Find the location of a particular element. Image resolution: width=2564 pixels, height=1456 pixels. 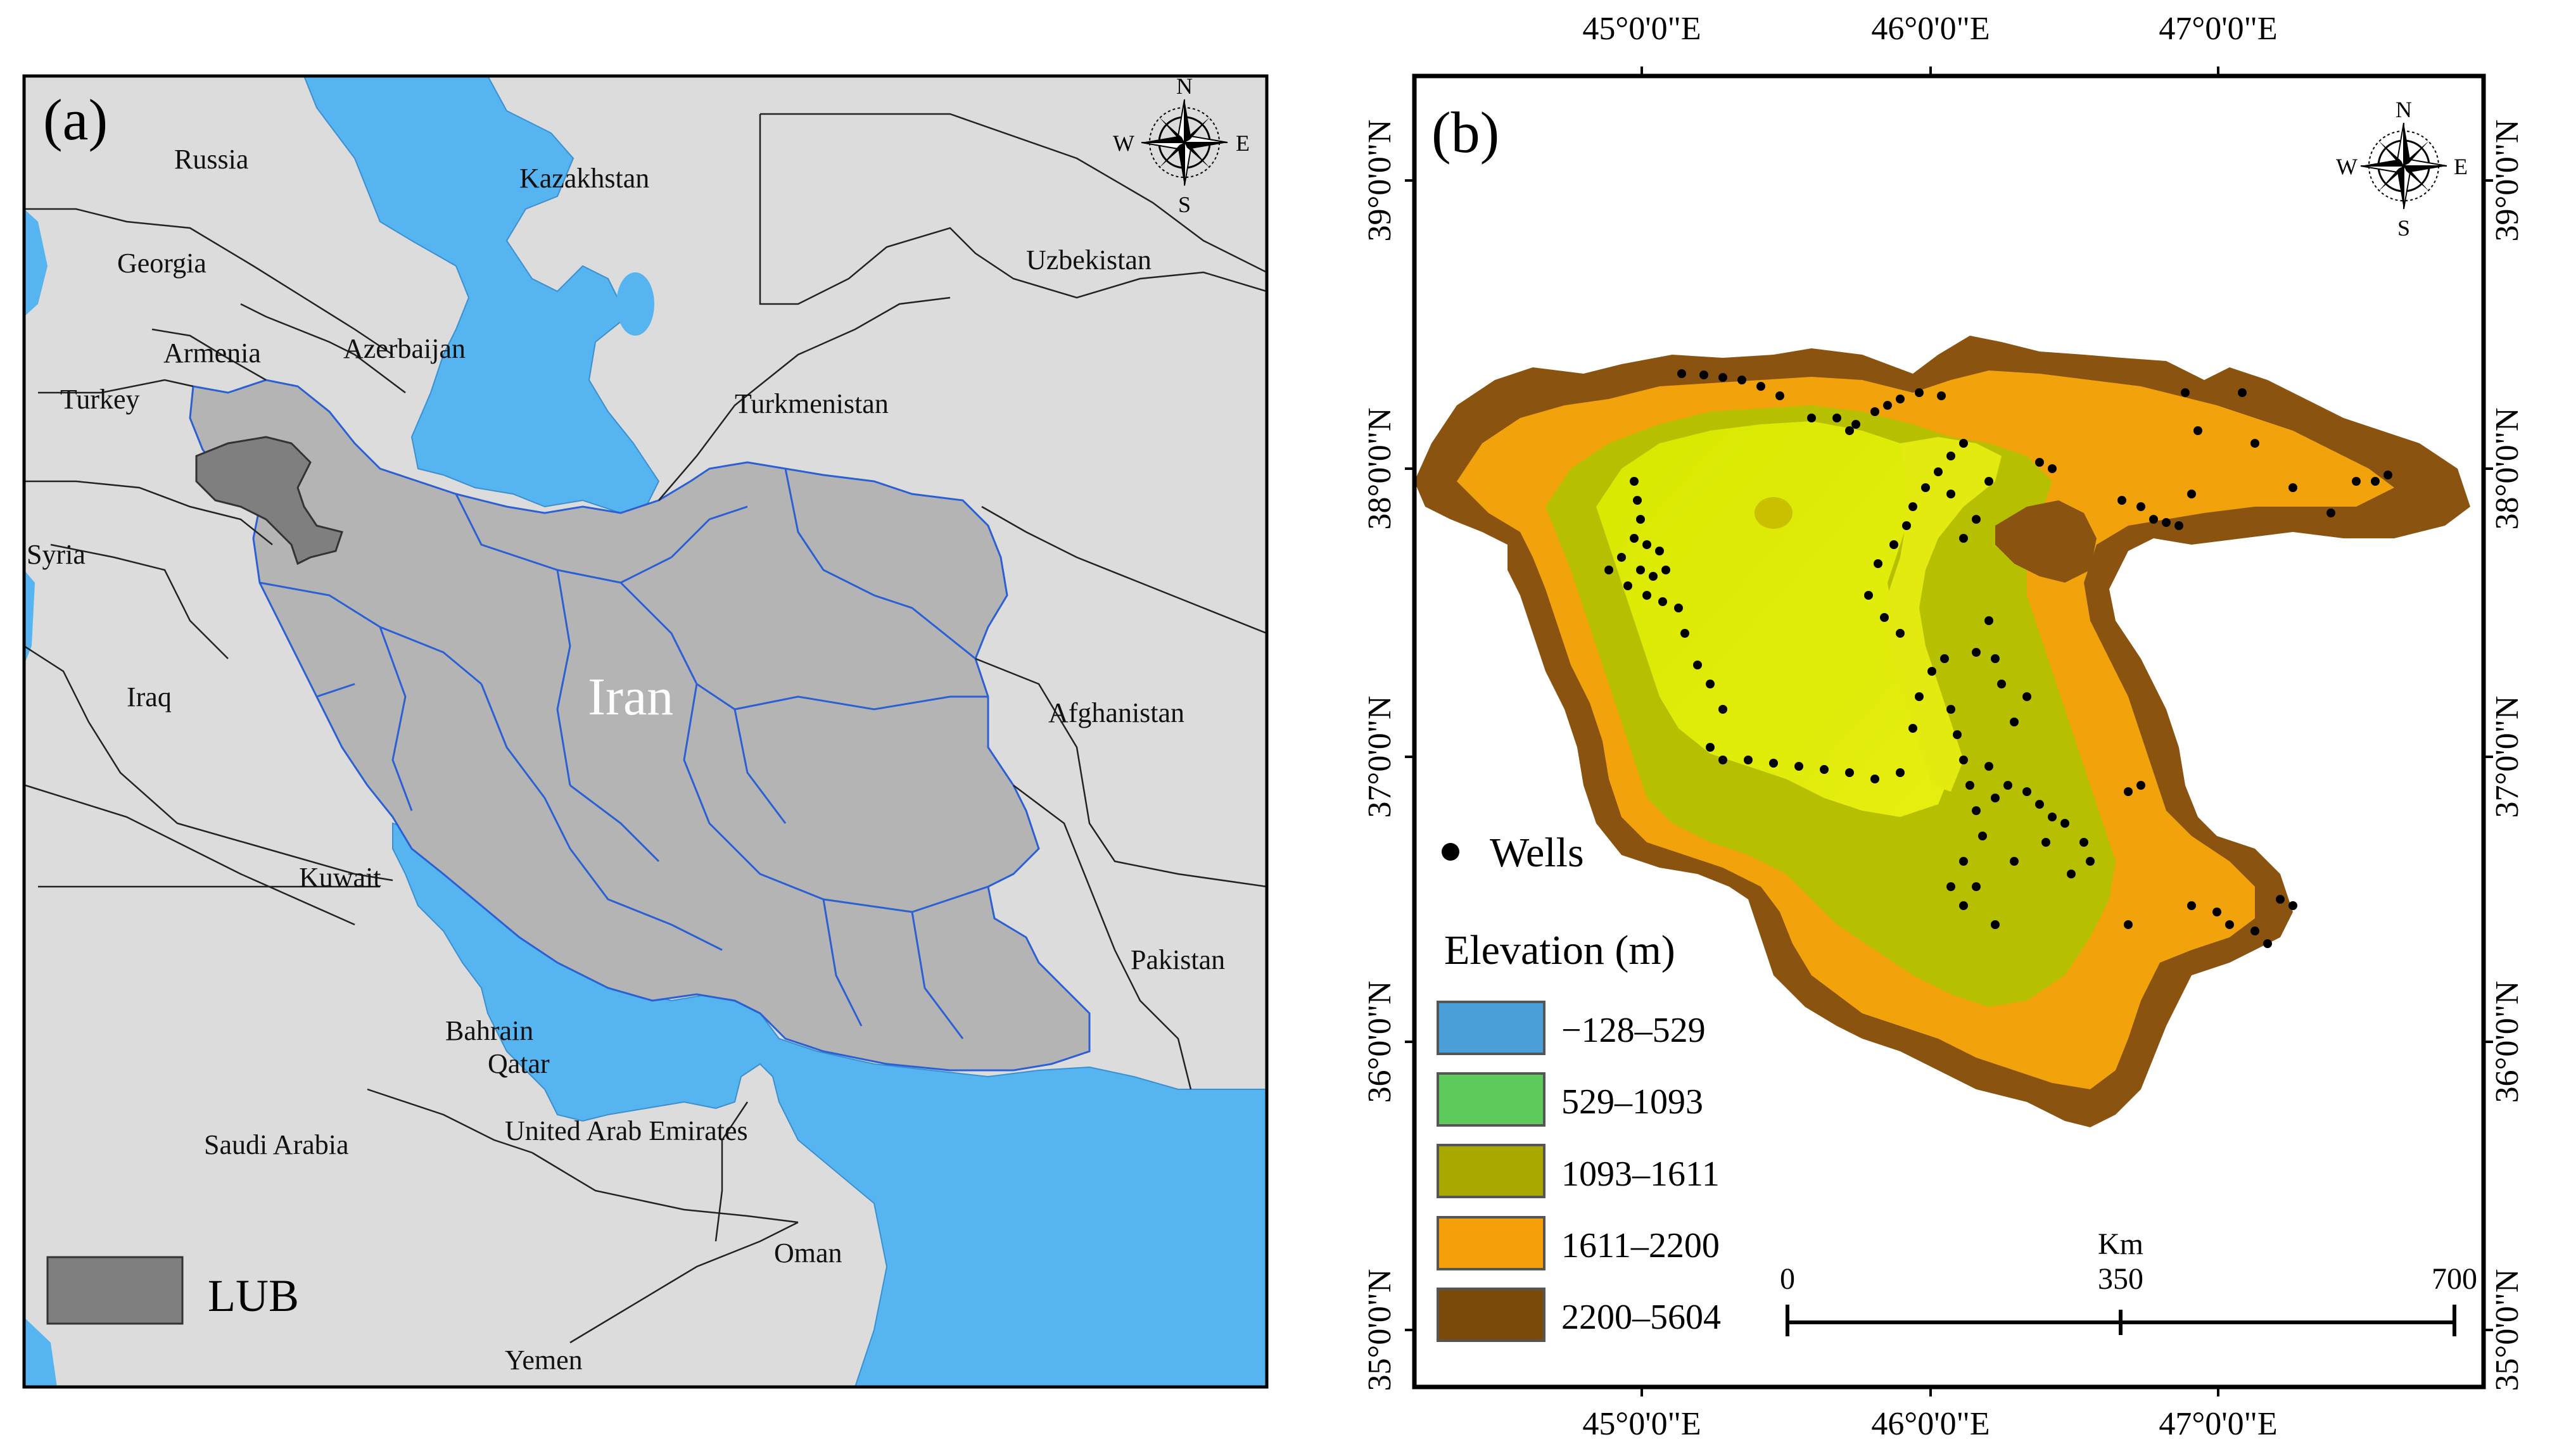

country-label: Oman is located at coordinates (808, 1253).